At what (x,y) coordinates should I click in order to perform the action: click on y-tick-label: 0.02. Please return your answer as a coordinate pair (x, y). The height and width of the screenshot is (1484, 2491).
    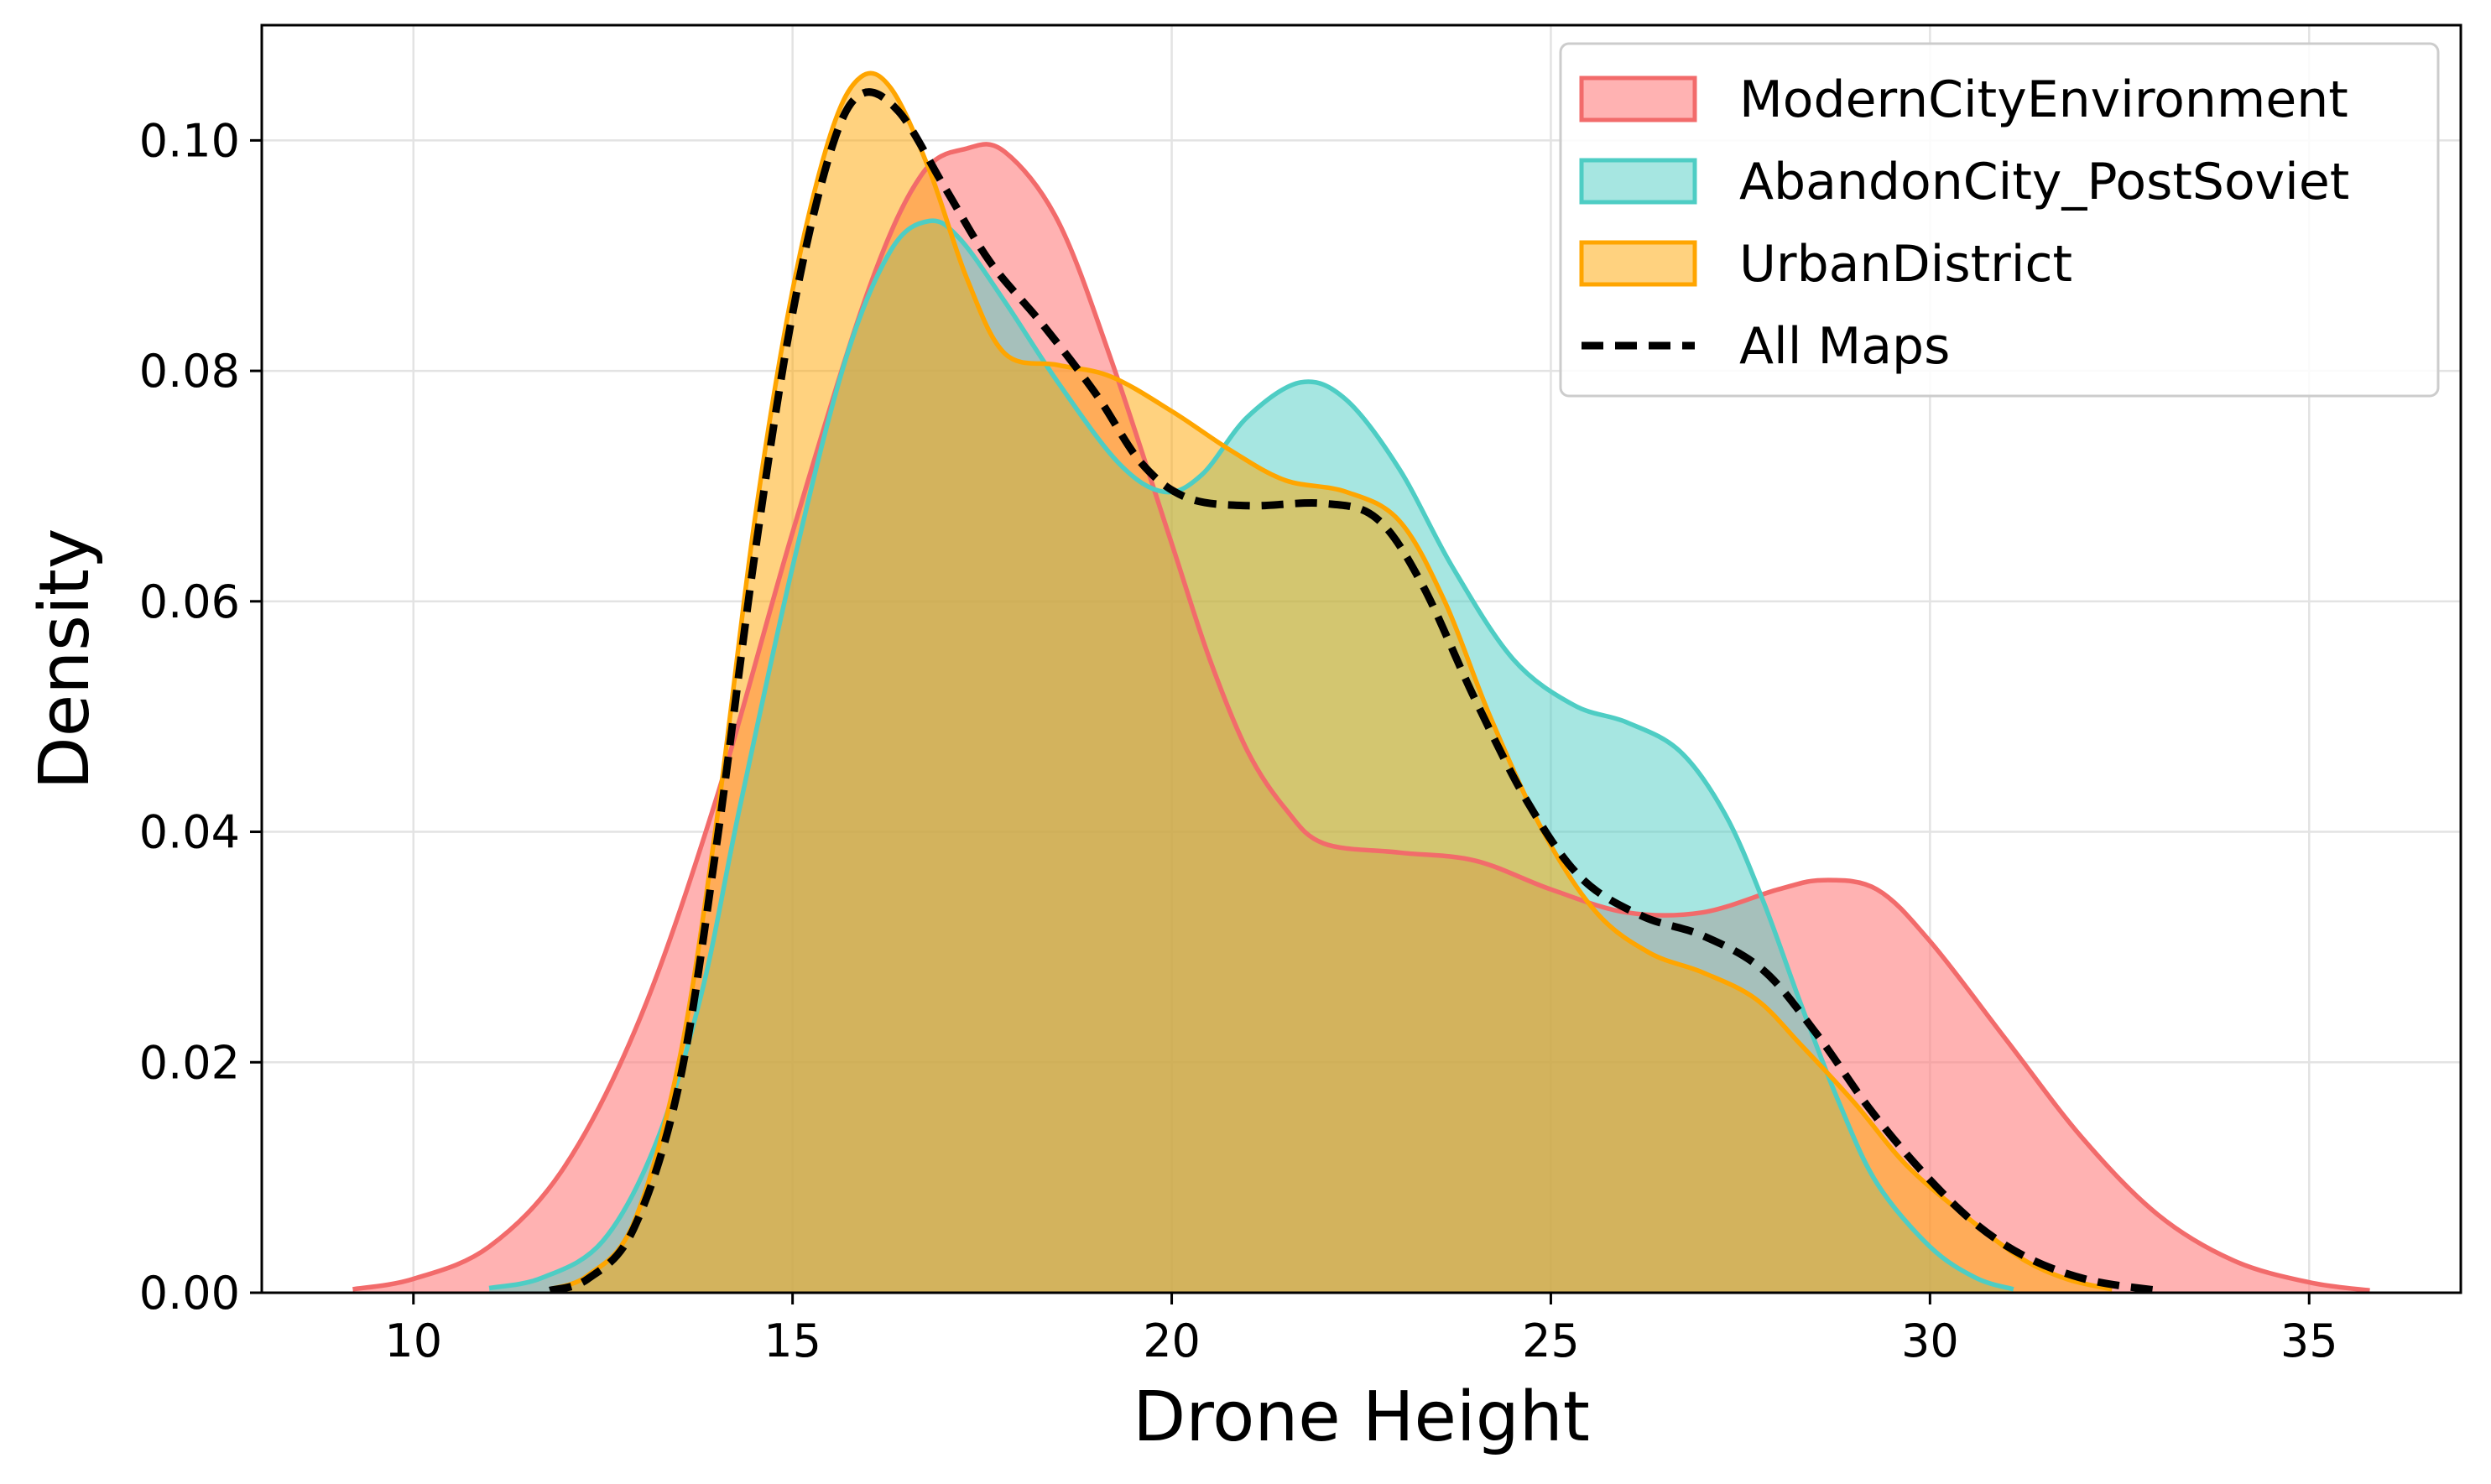
    Looking at the image, I should click on (189, 1062).